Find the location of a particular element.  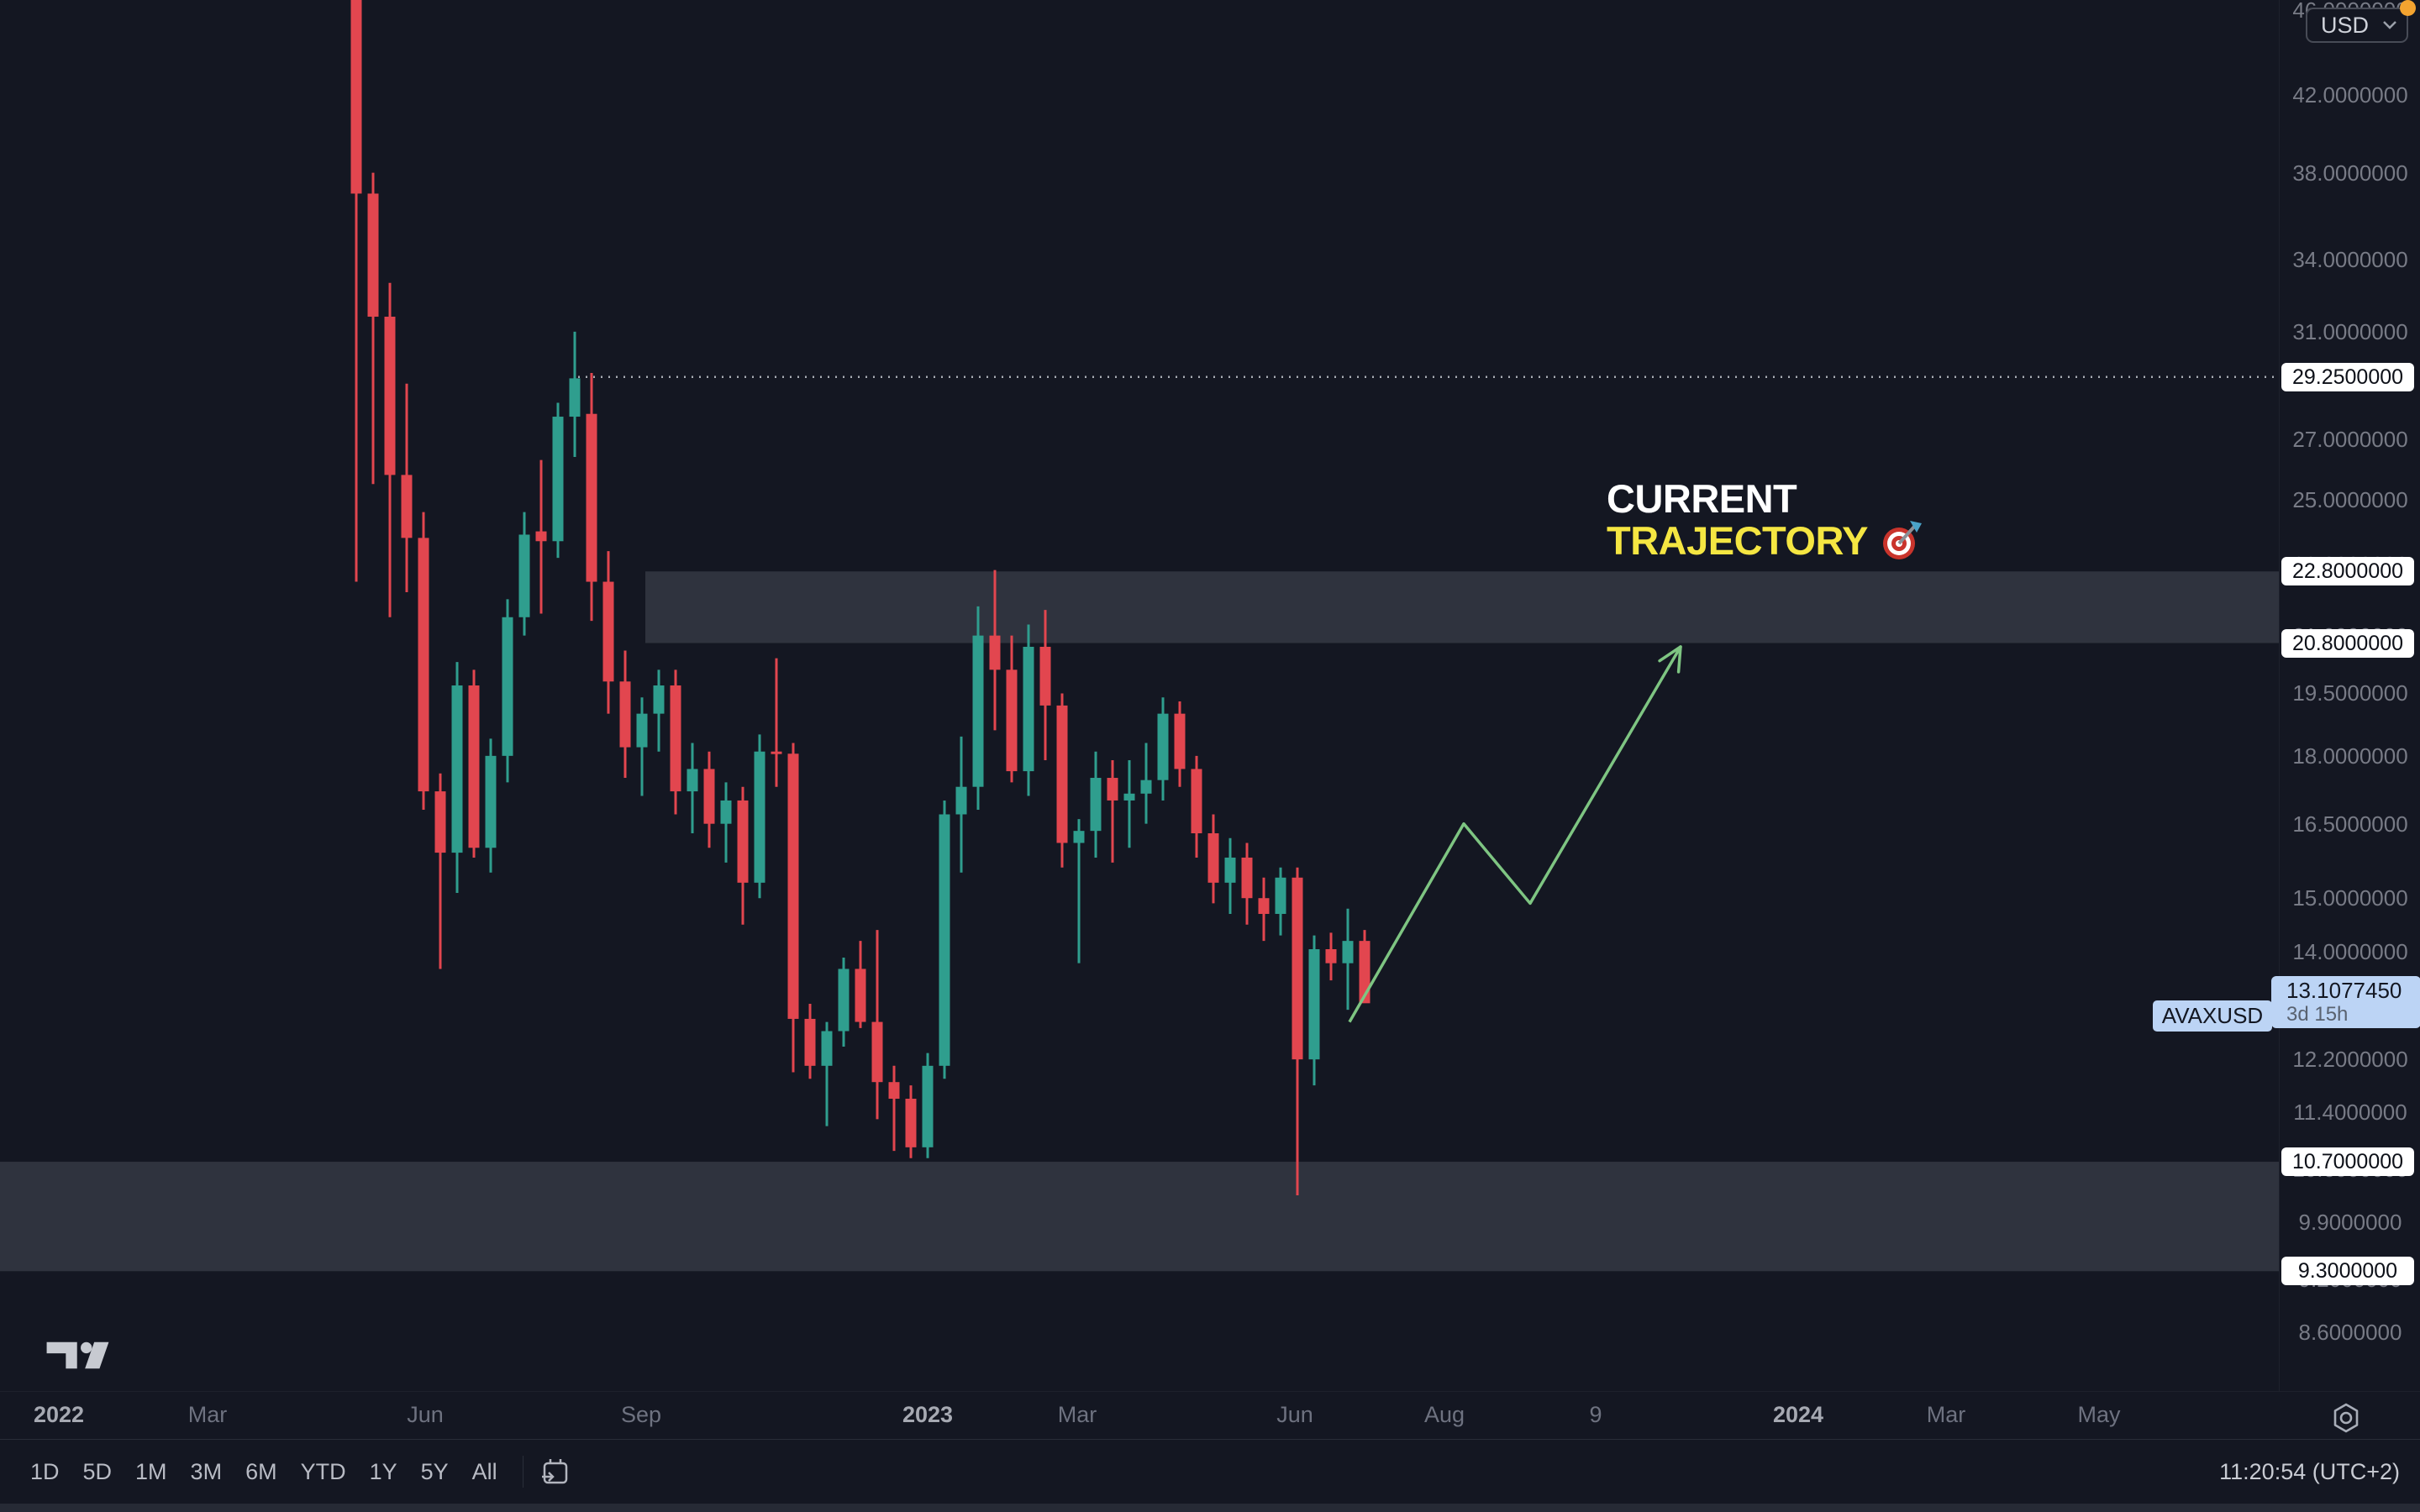

range-button-6m: 6M is located at coordinates (261, 1471).